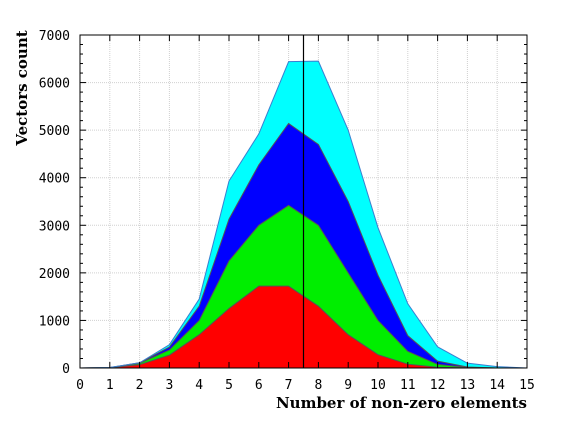 This screenshot has height=427, width=581. What do you see at coordinates (54, 274) in the screenshot?
I see `y-tick-label: 2000` at bounding box center [54, 274].